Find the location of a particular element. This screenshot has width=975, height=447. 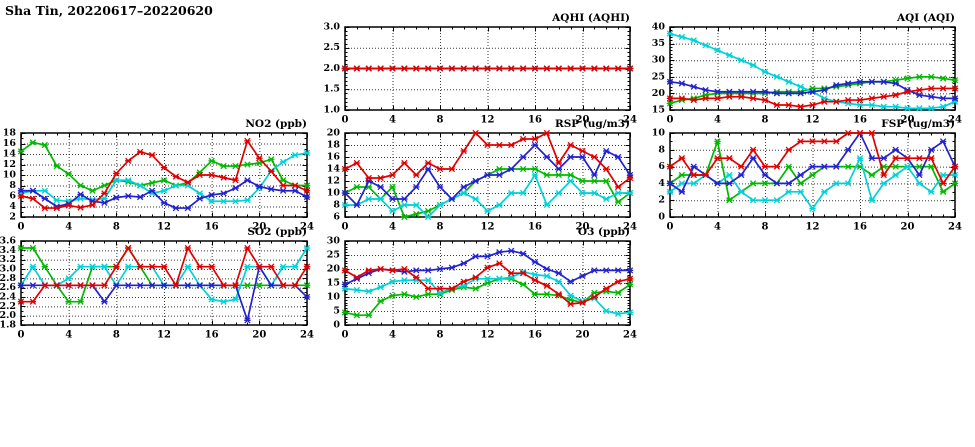

fsp-plot-canvas is located at coordinates (802, 179).